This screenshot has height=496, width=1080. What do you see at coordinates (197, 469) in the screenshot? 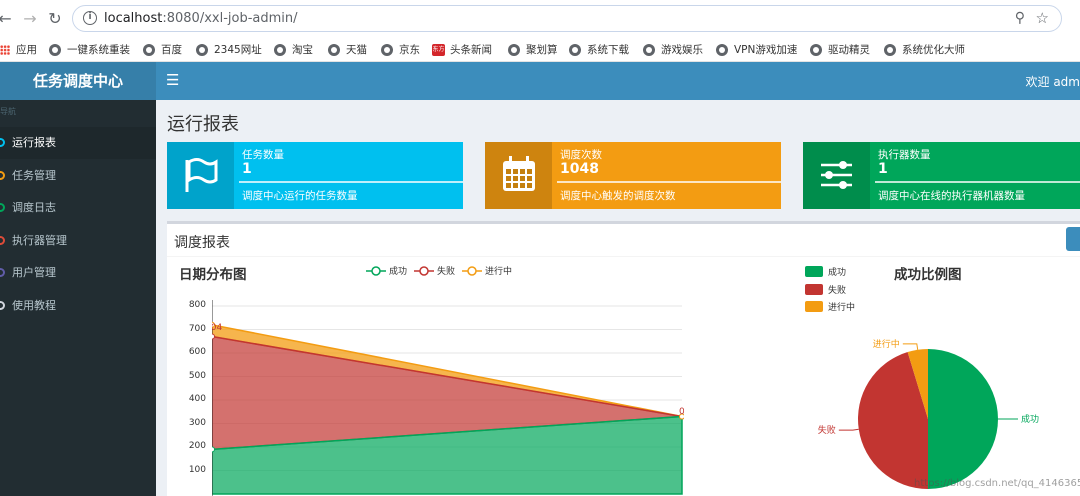
I see `y-tick-label: 100` at bounding box center [197, 469].